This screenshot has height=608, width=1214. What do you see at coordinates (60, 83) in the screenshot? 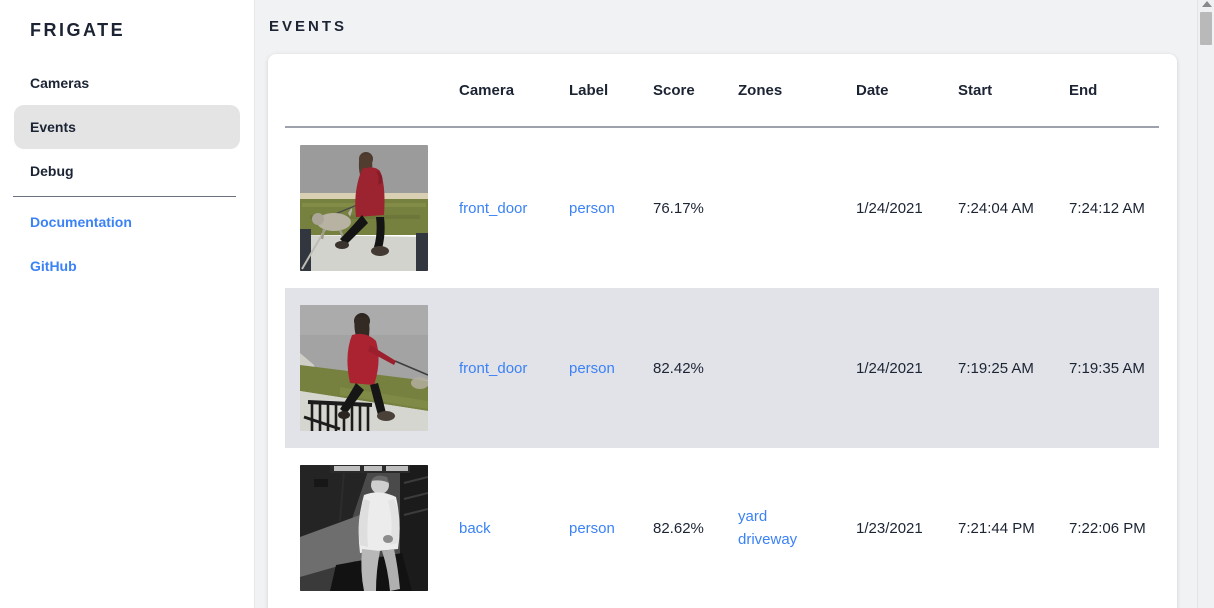
I see `sidebar-item-label: Cameras` at bounding box center [60, 83].